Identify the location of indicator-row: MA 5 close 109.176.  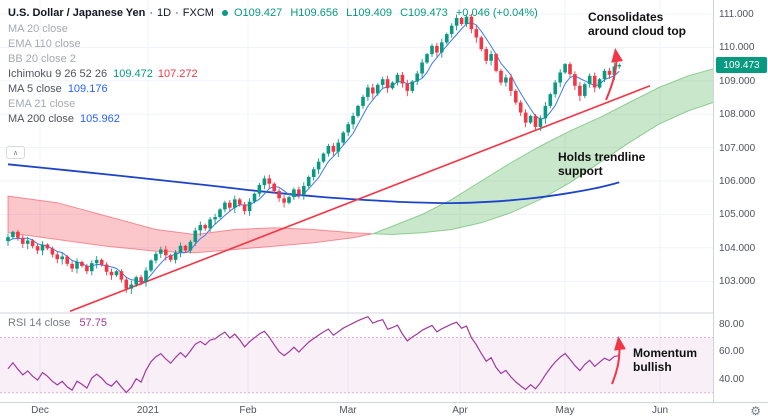
(275, 88).